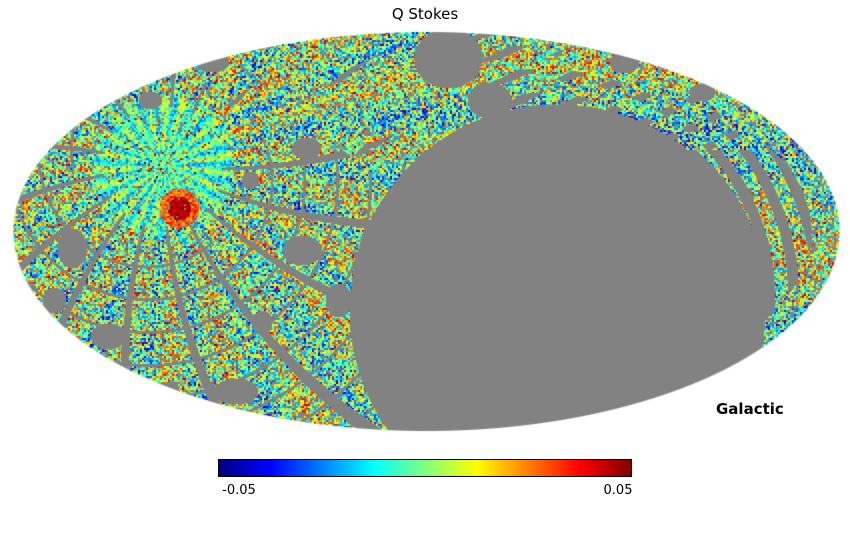  I want to click on colorbar-gradient, so click(425, 468).